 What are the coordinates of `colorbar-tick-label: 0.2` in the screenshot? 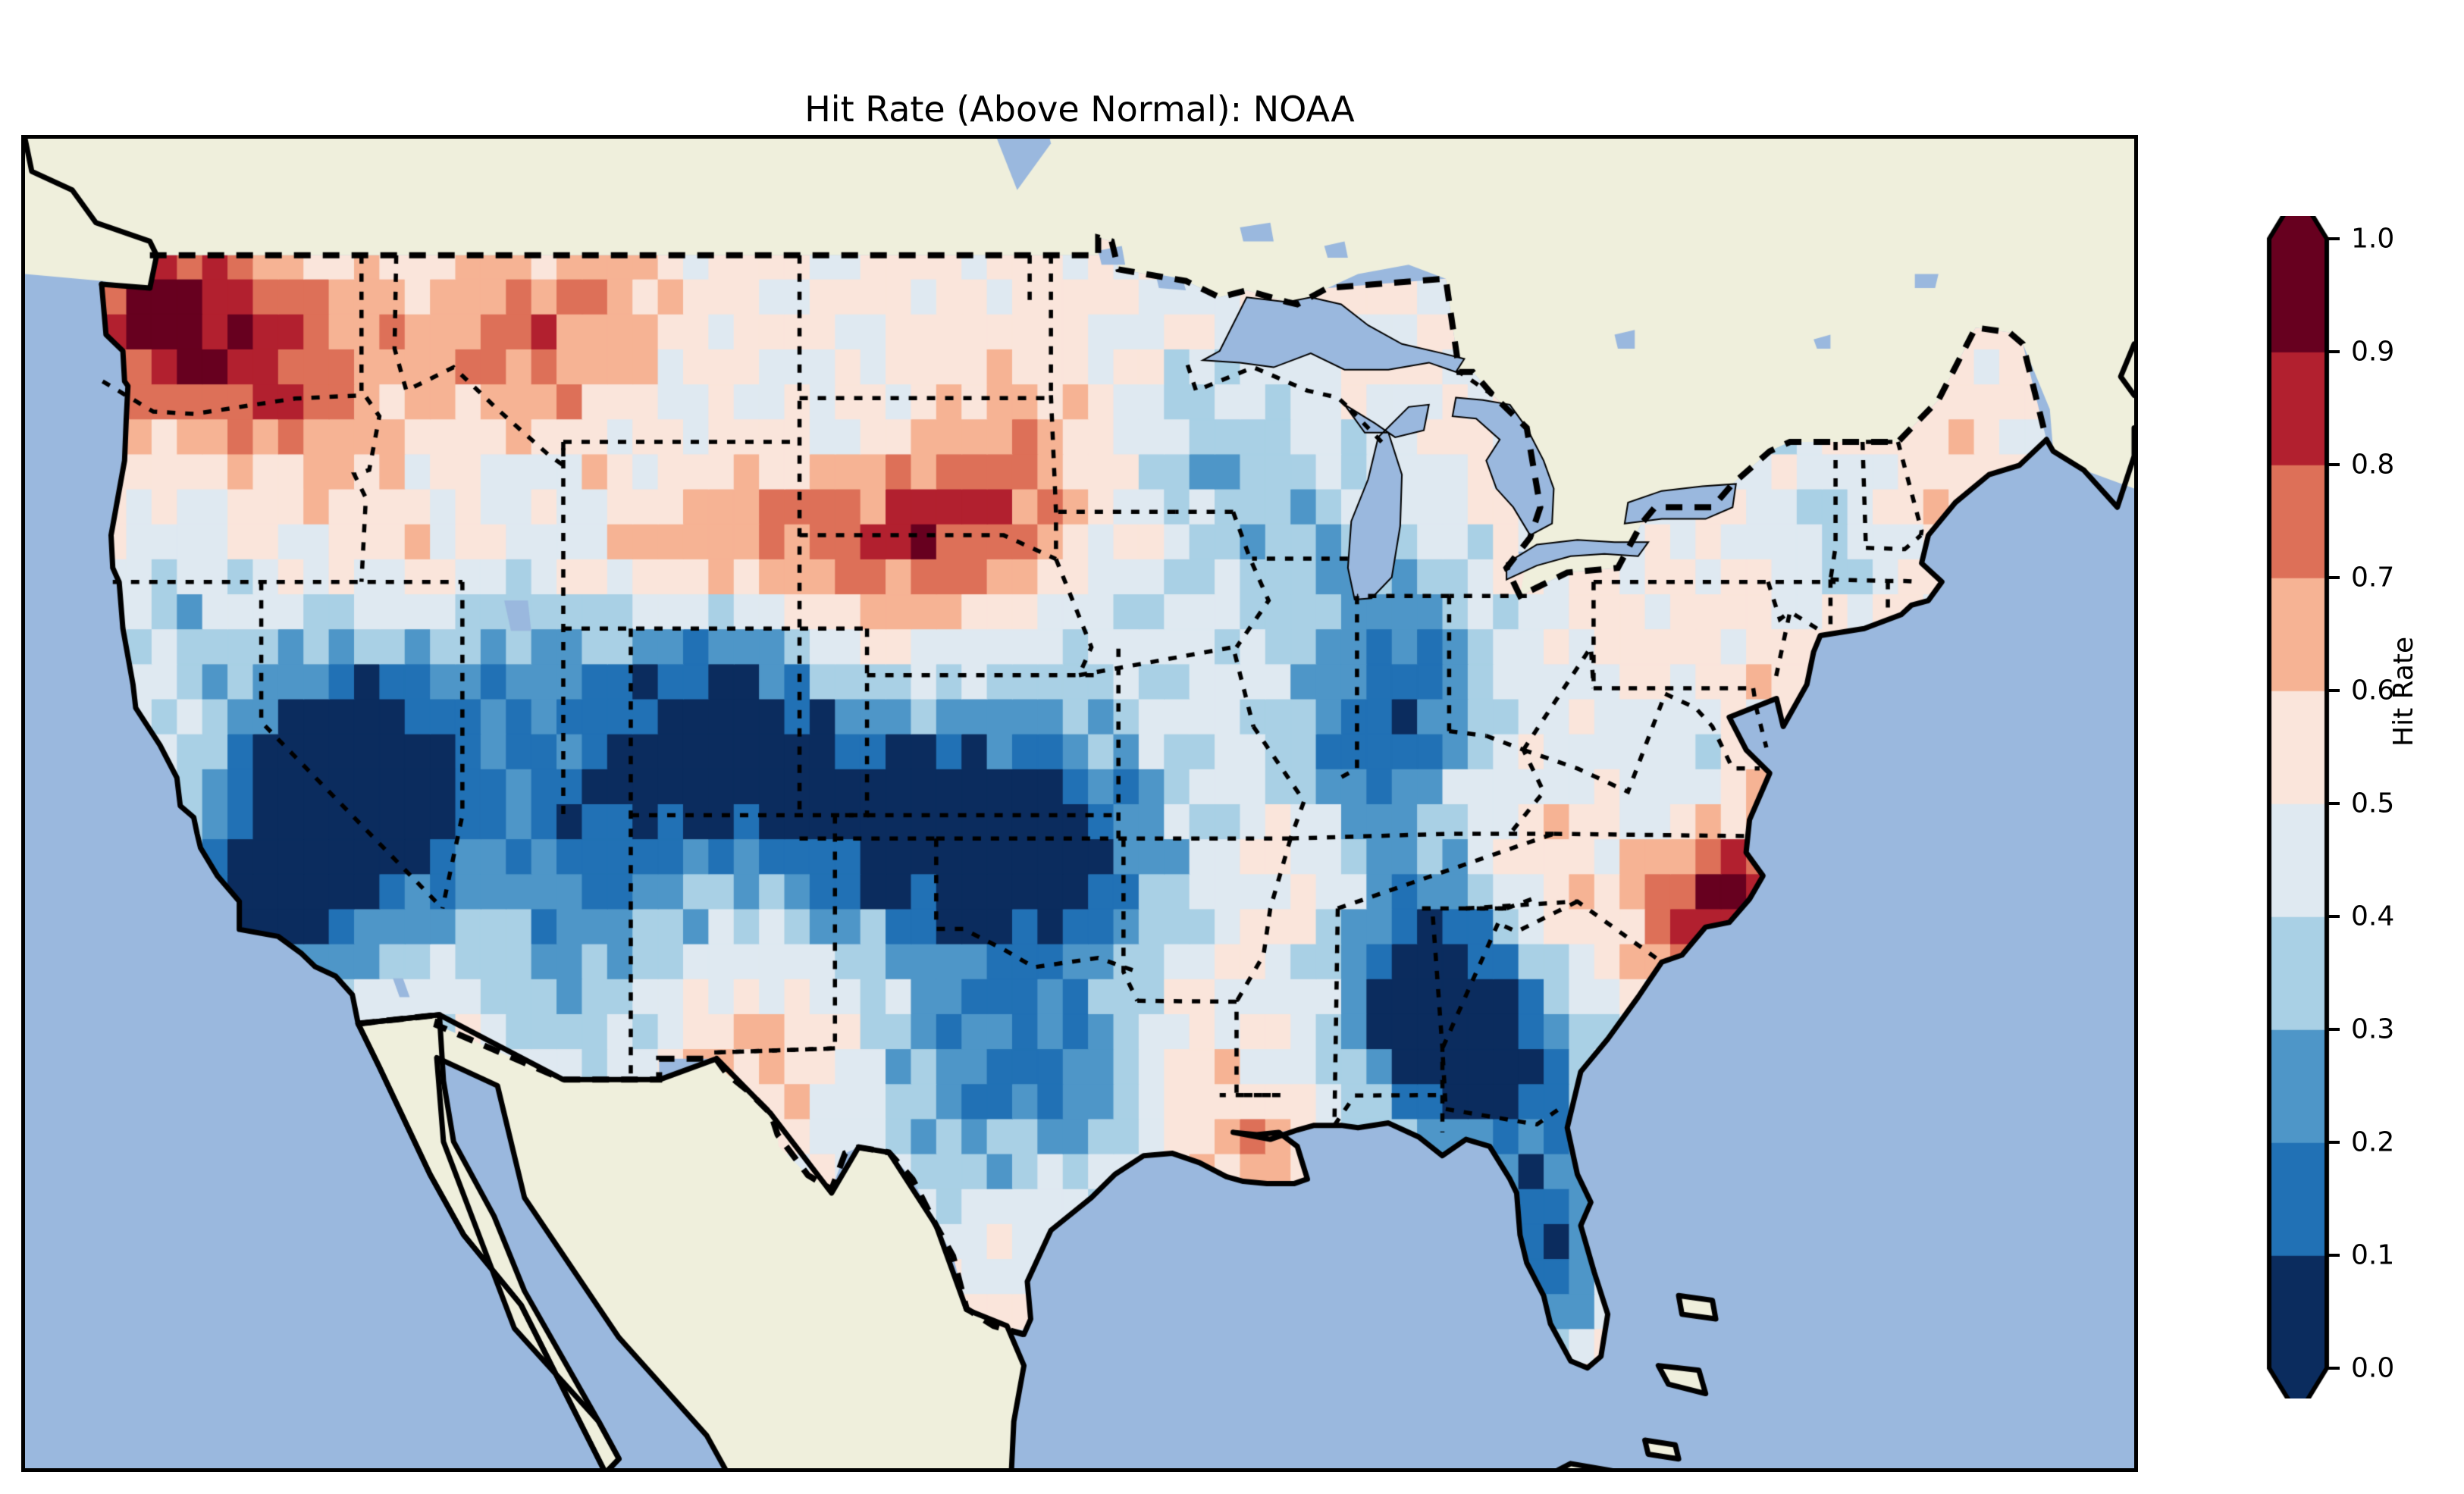 It's located at (2373, 1142).